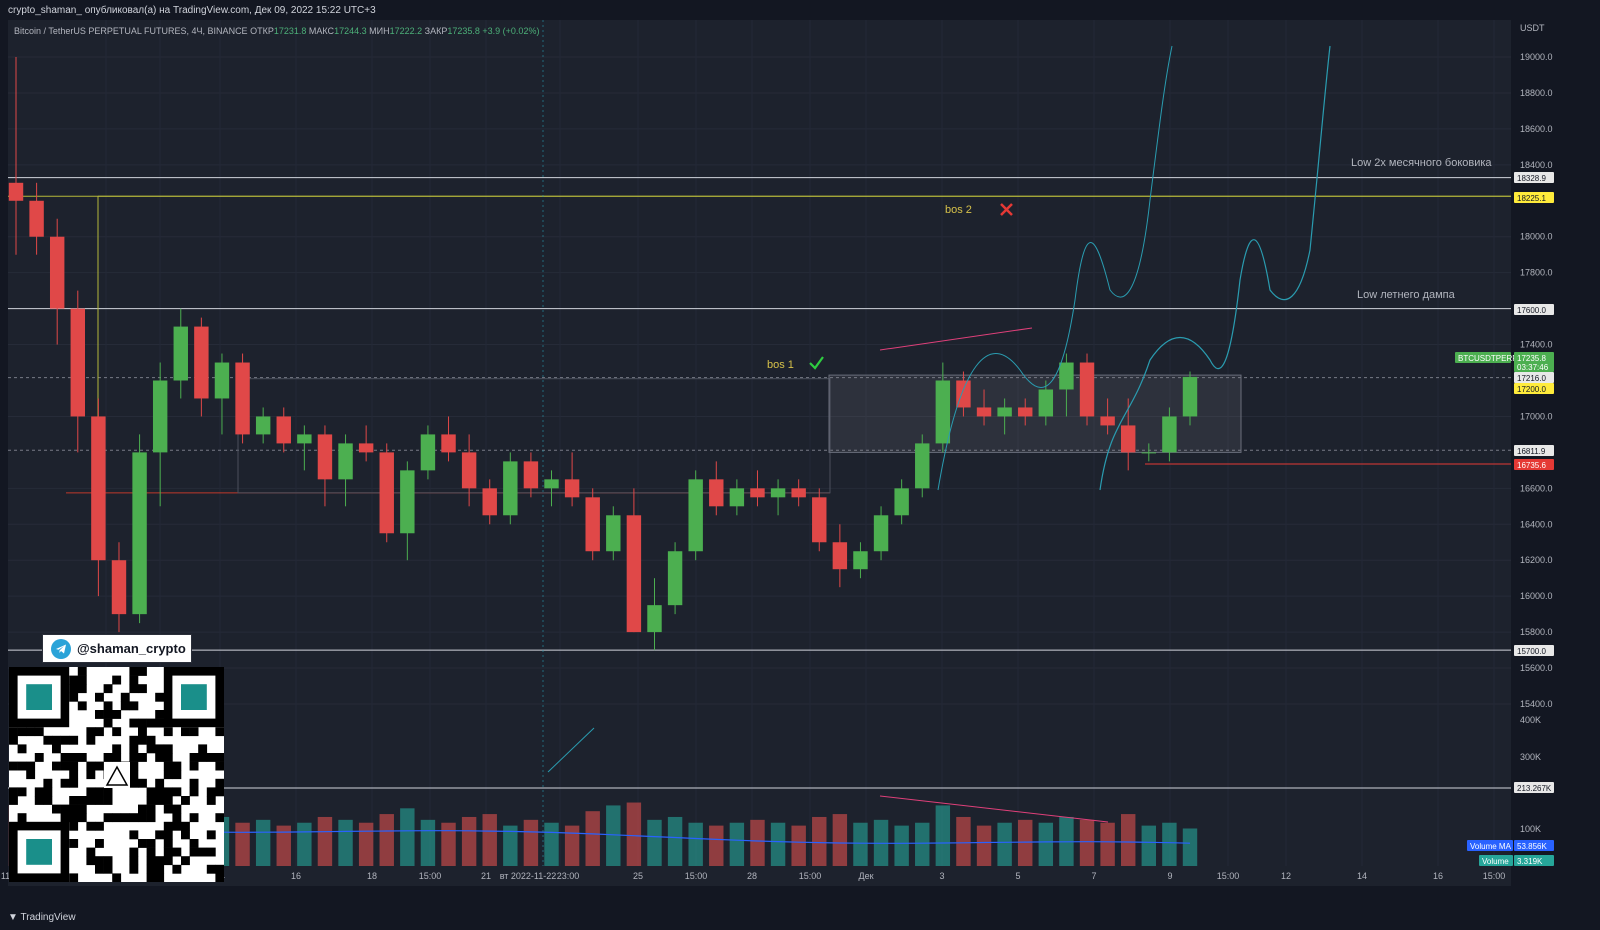  What do you see at coordinates (131, 648) in the screenshot?
I see `telegram-handle: @shaman_crypto` at bounding box center [131, 648].